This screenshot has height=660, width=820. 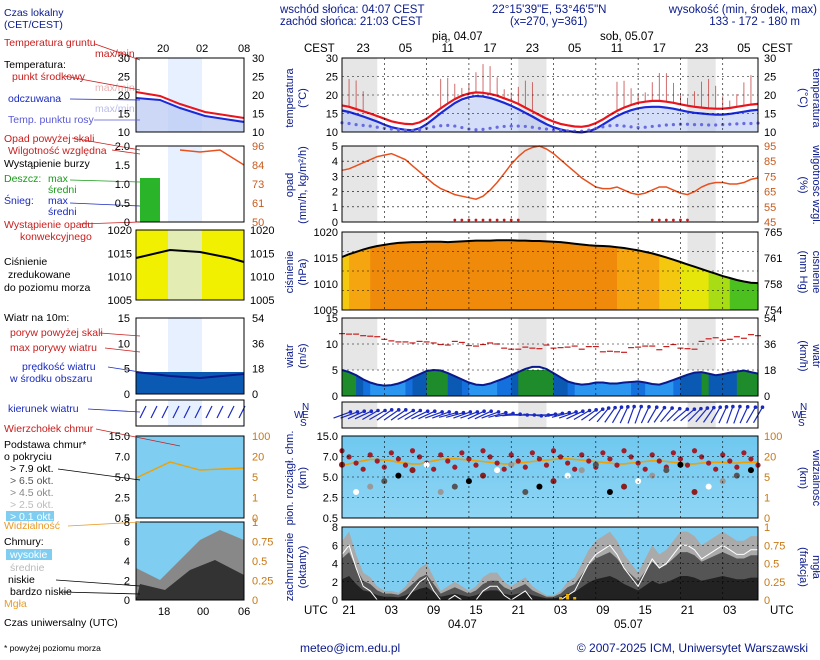 What do you see at coordinates (49, 77) in the screenshot?
I see `legend-midpoint: punkt środkowy` at bounding box center [49, 77].